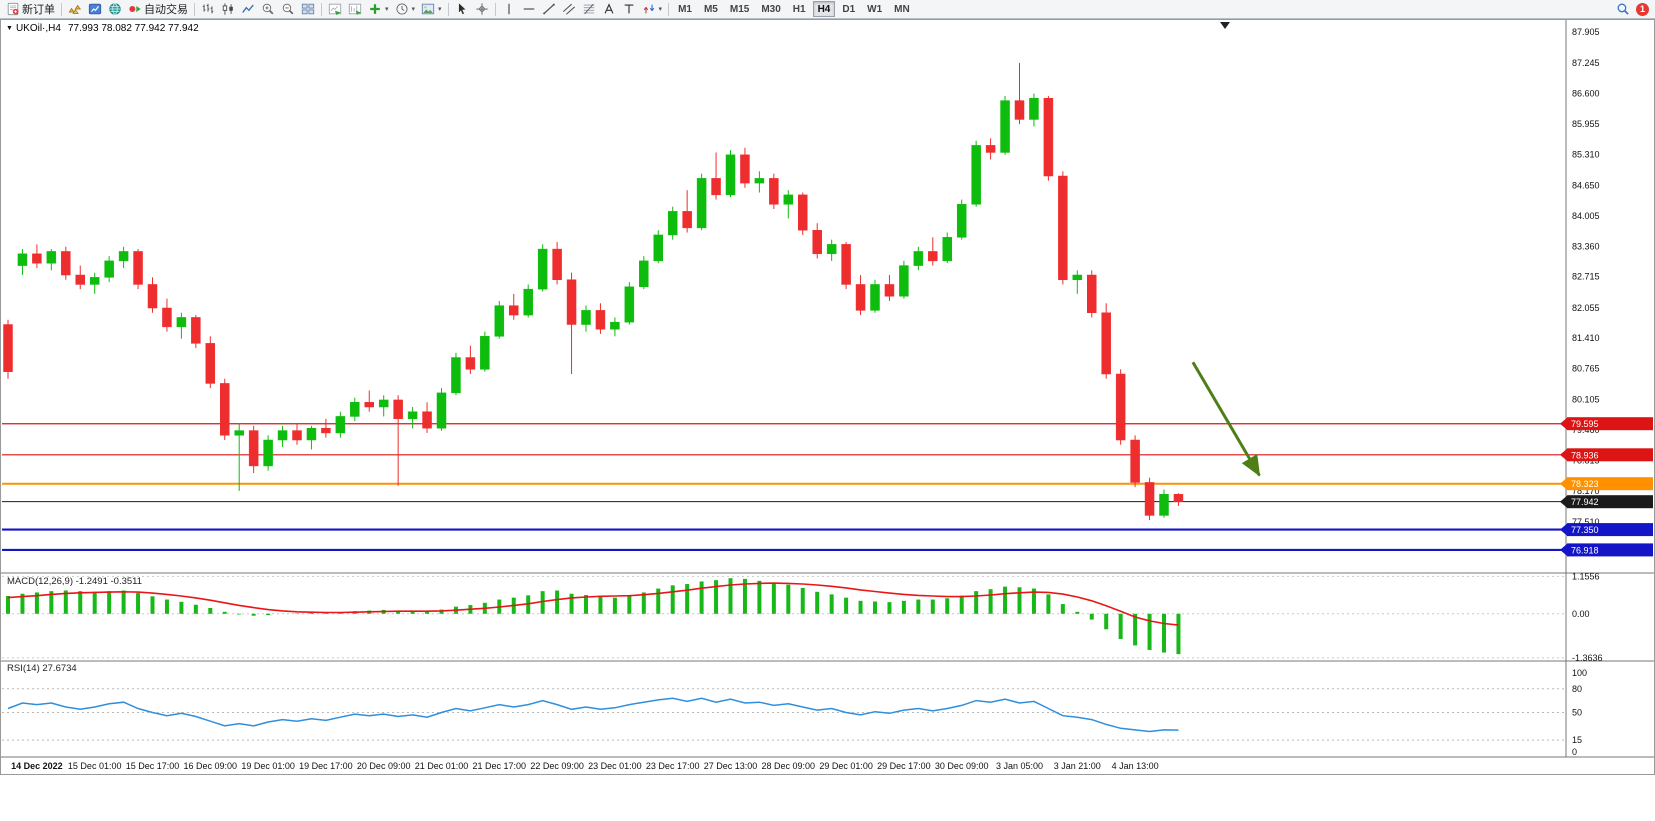 This screenshot has height=821, width=1655. Describe the element at coordinates (629, 9) in the screenshot. I see `text-label-button` at that location.